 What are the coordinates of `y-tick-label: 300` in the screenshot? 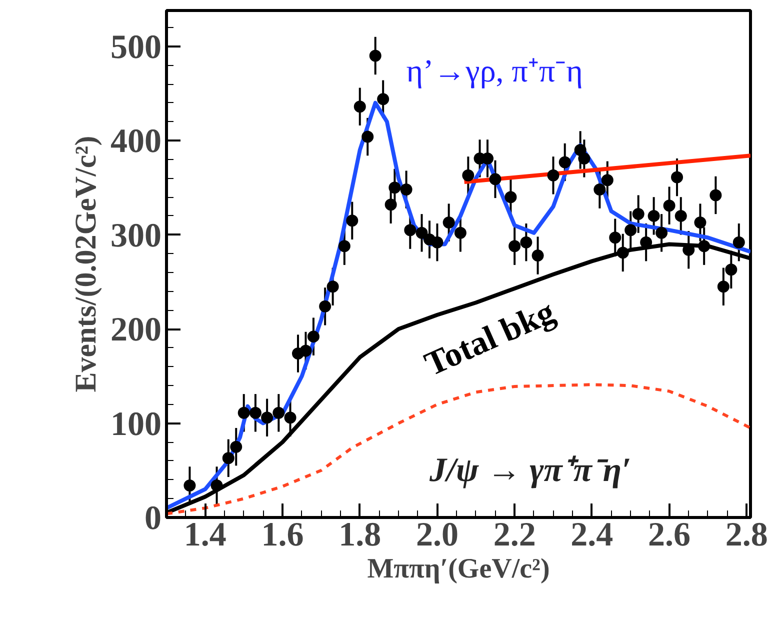 It's located at (136, 235).